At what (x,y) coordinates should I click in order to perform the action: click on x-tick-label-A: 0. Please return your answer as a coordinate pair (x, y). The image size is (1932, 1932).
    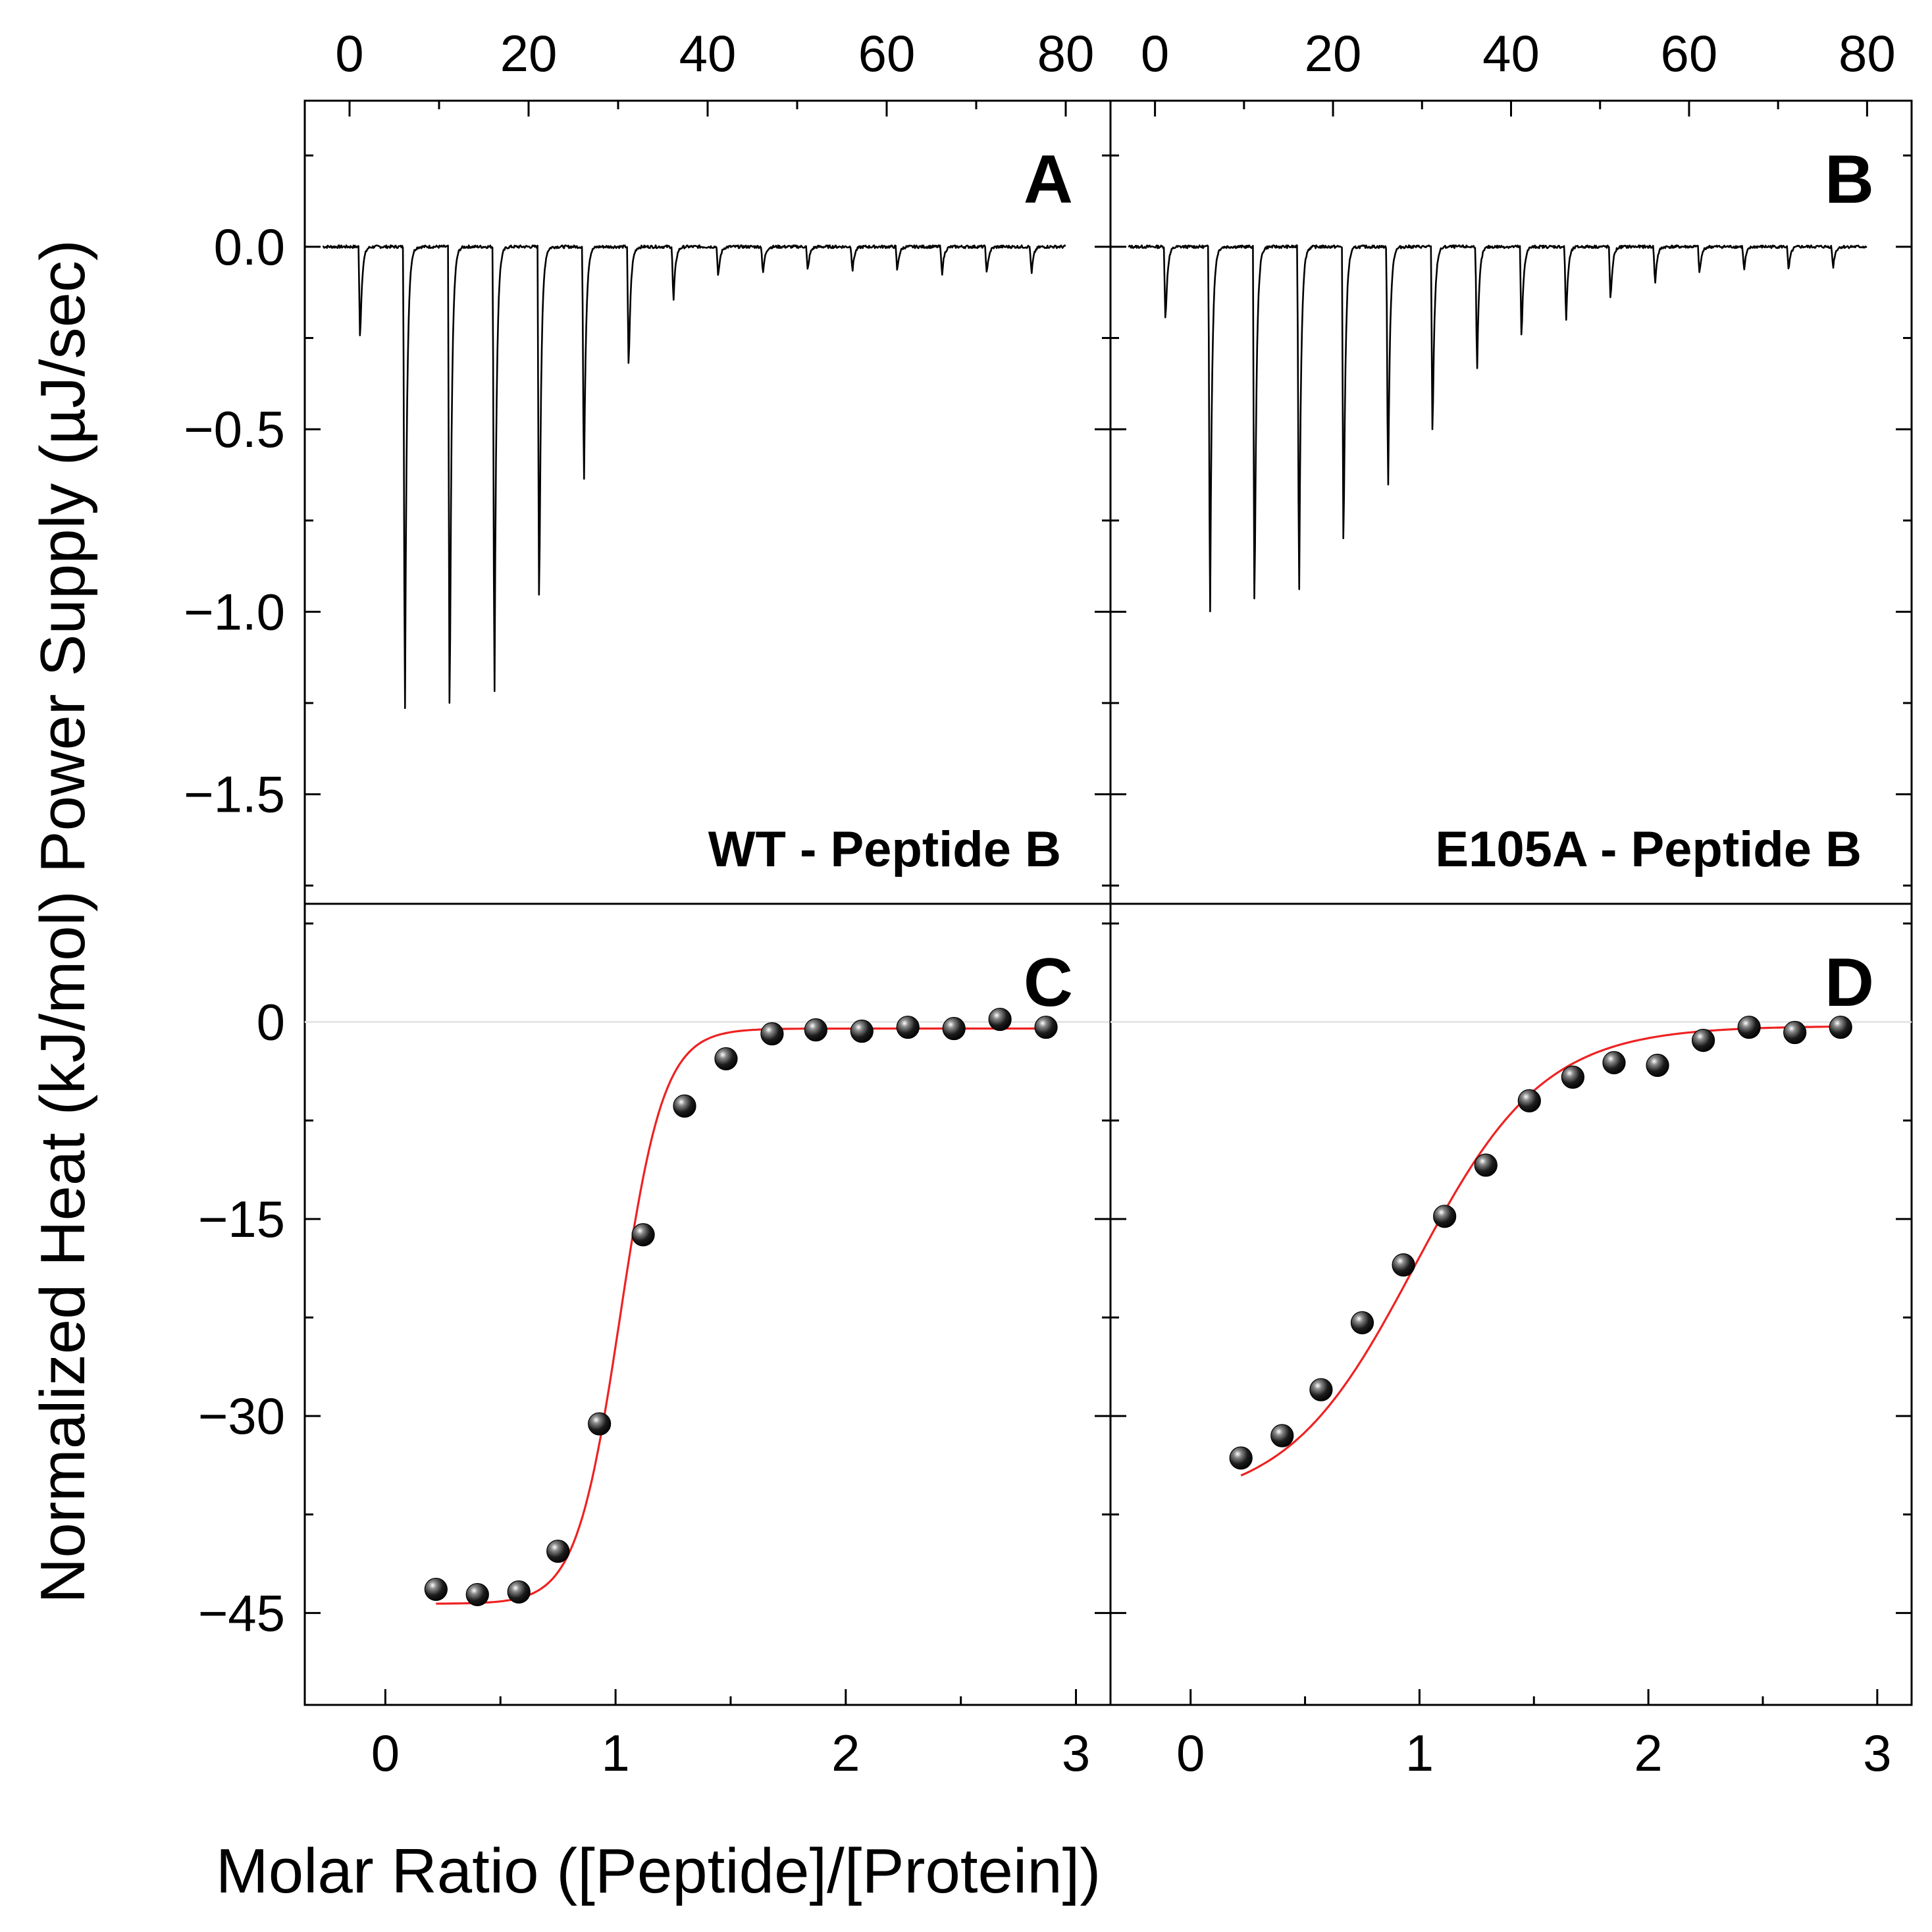
    Looking at the image, I should click on (349, 53).